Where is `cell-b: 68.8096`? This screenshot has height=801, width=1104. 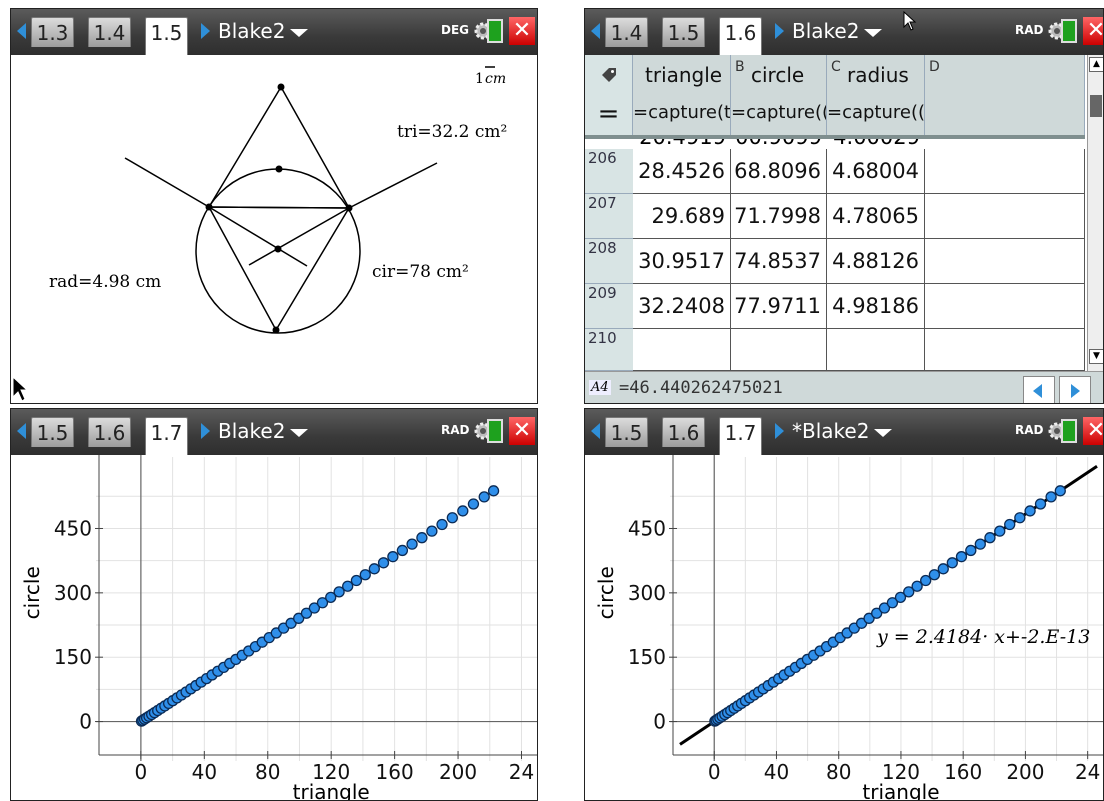
cell-b: 68.8096 is located at coordinates (779, 171).